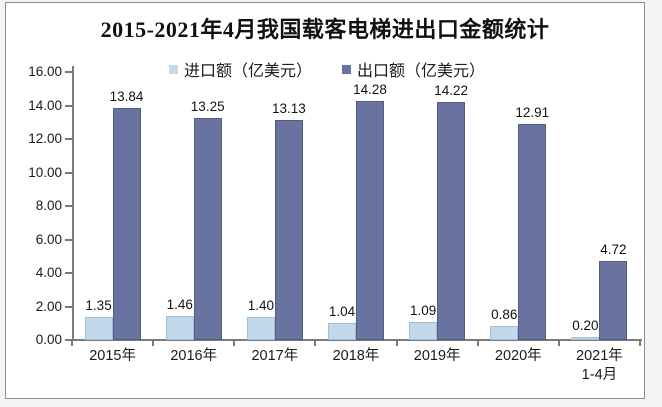 This screenshot has width=662, height=407. What do you see at coordinates (48, 272) in the screenshot?
I see `y-axis-label: 4.00` at bounding box center [48, 272].